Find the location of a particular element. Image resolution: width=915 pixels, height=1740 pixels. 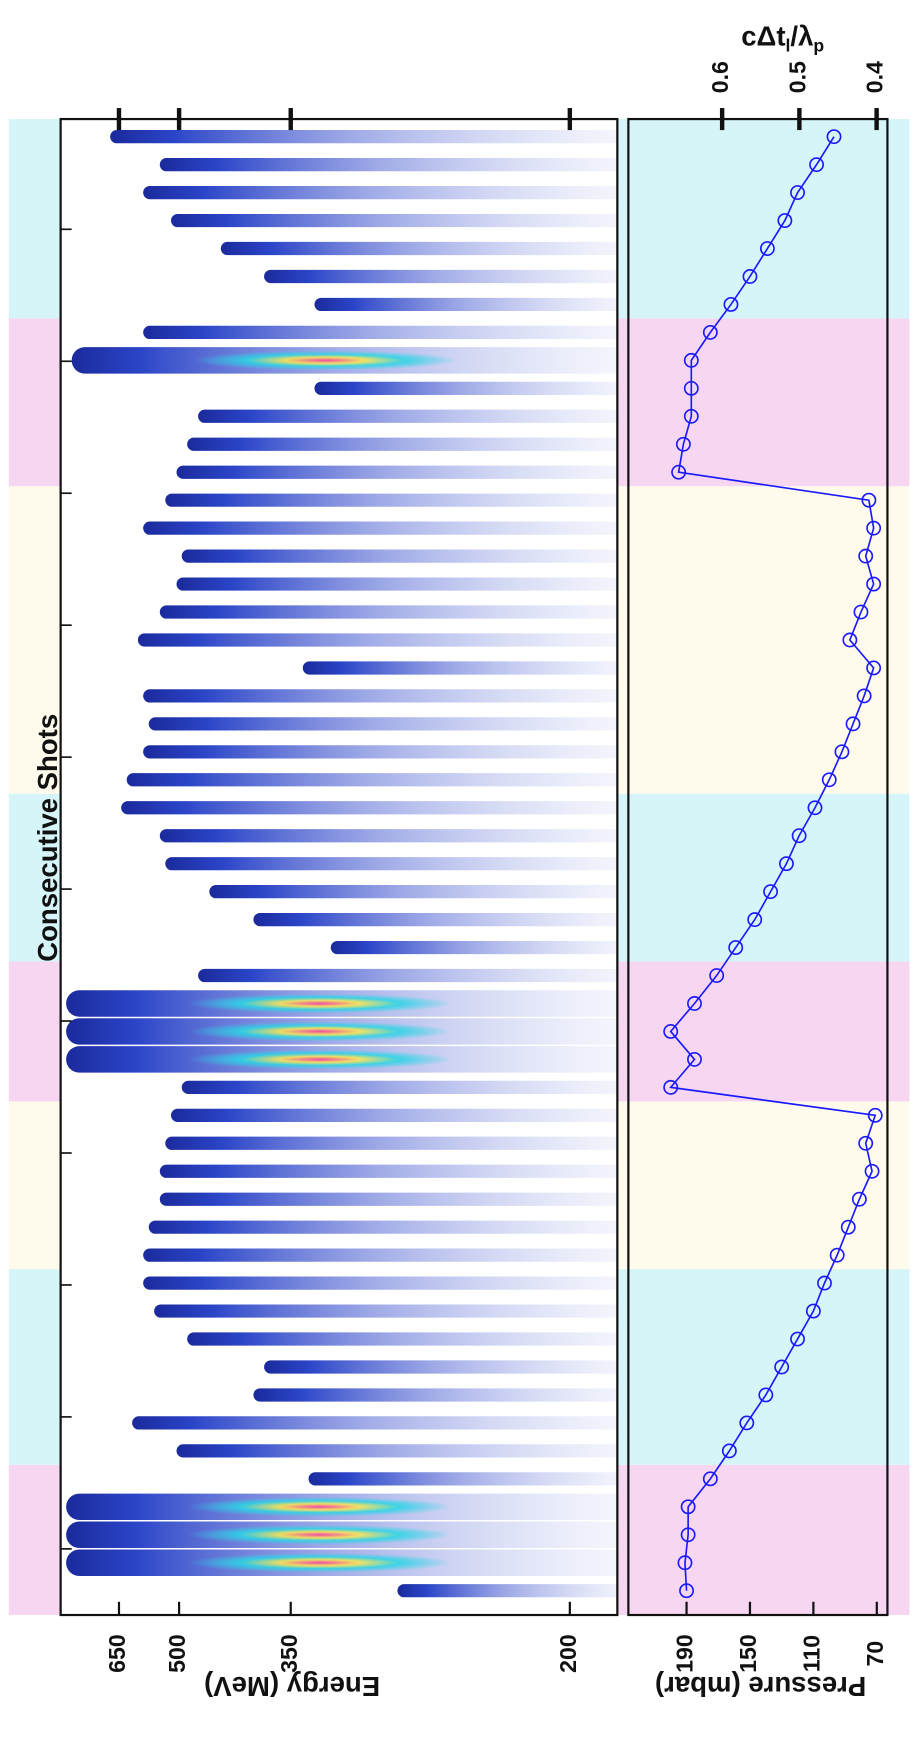

x-tick-label: 650 is located at coordinates (117, 1653).